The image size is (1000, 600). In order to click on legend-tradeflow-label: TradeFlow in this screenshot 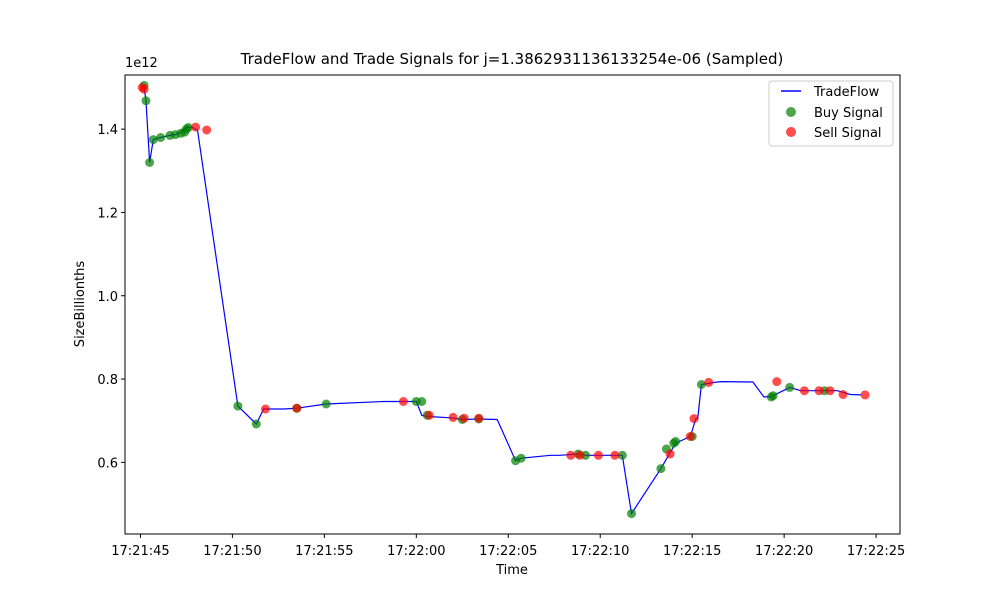, I will do `click(846, 92)`.